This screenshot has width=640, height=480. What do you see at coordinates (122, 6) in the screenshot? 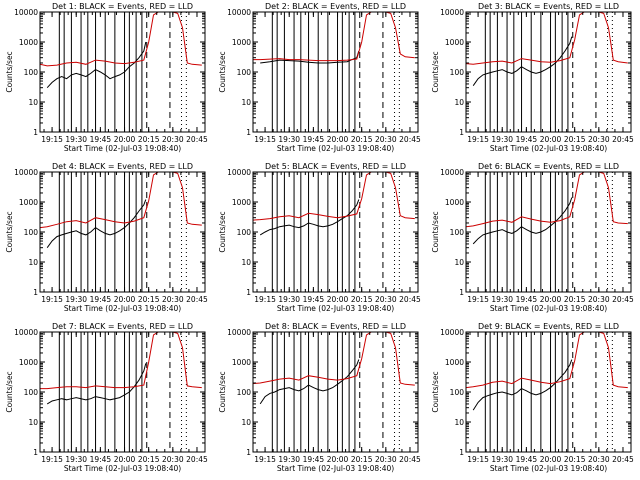
I see `chart-title: Det 1: BLACK = Events, RED = LLD` at bounding box center [122, 6].